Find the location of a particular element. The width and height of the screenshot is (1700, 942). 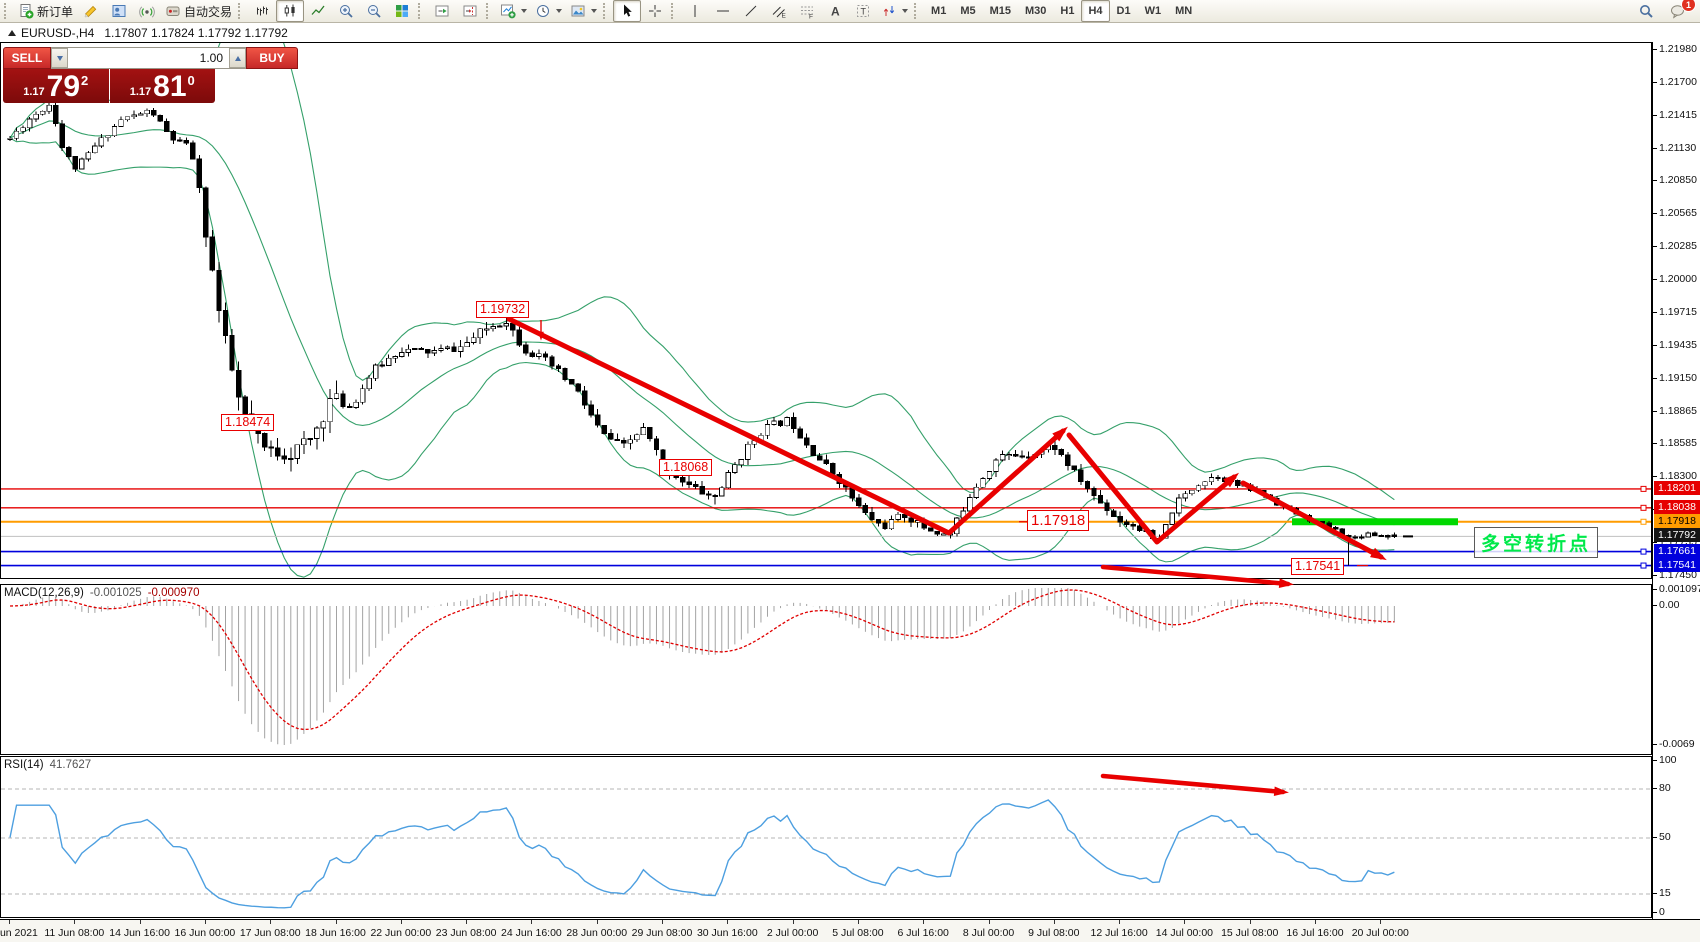

main-toolbar: 新订单 自动交易 E F A T is located at coordinates (850, 11).